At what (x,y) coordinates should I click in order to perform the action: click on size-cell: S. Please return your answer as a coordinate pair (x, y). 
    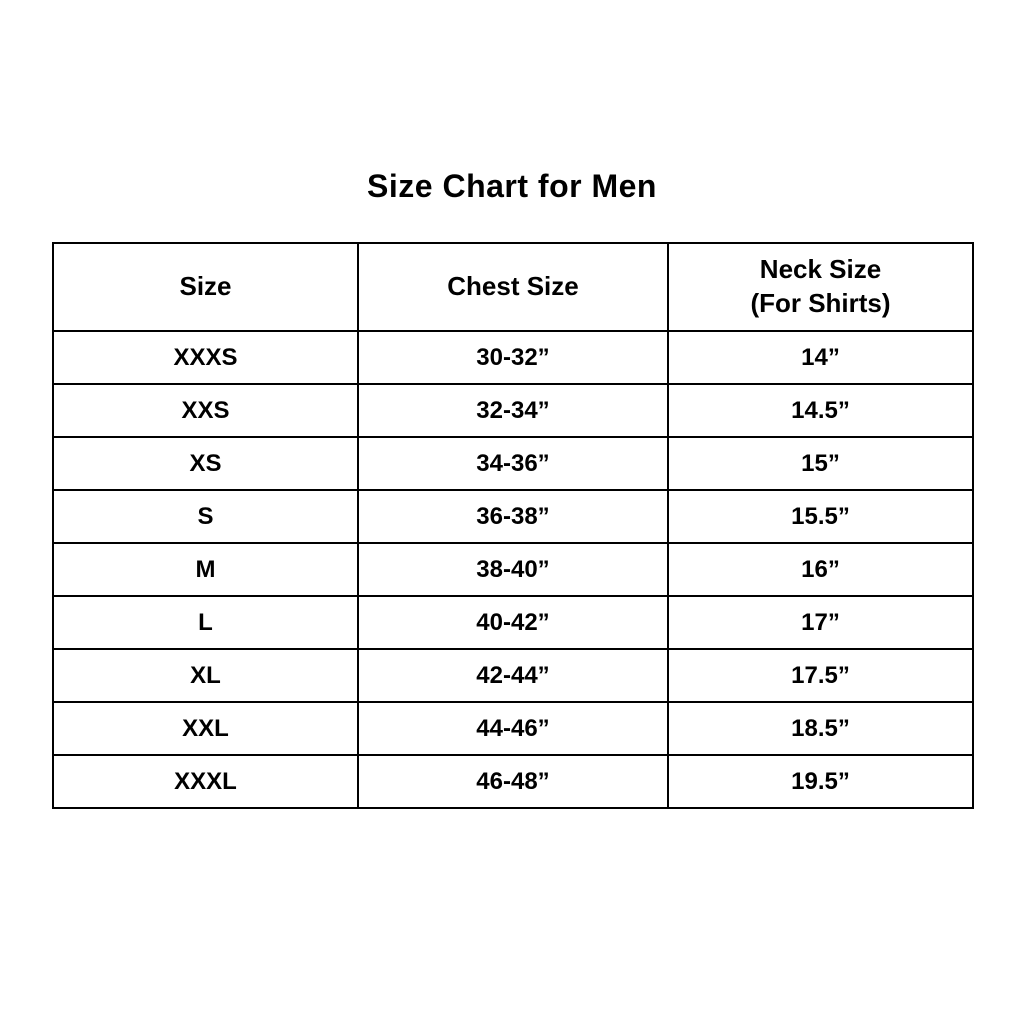
    Looking at the image, I should click on (205, 516).